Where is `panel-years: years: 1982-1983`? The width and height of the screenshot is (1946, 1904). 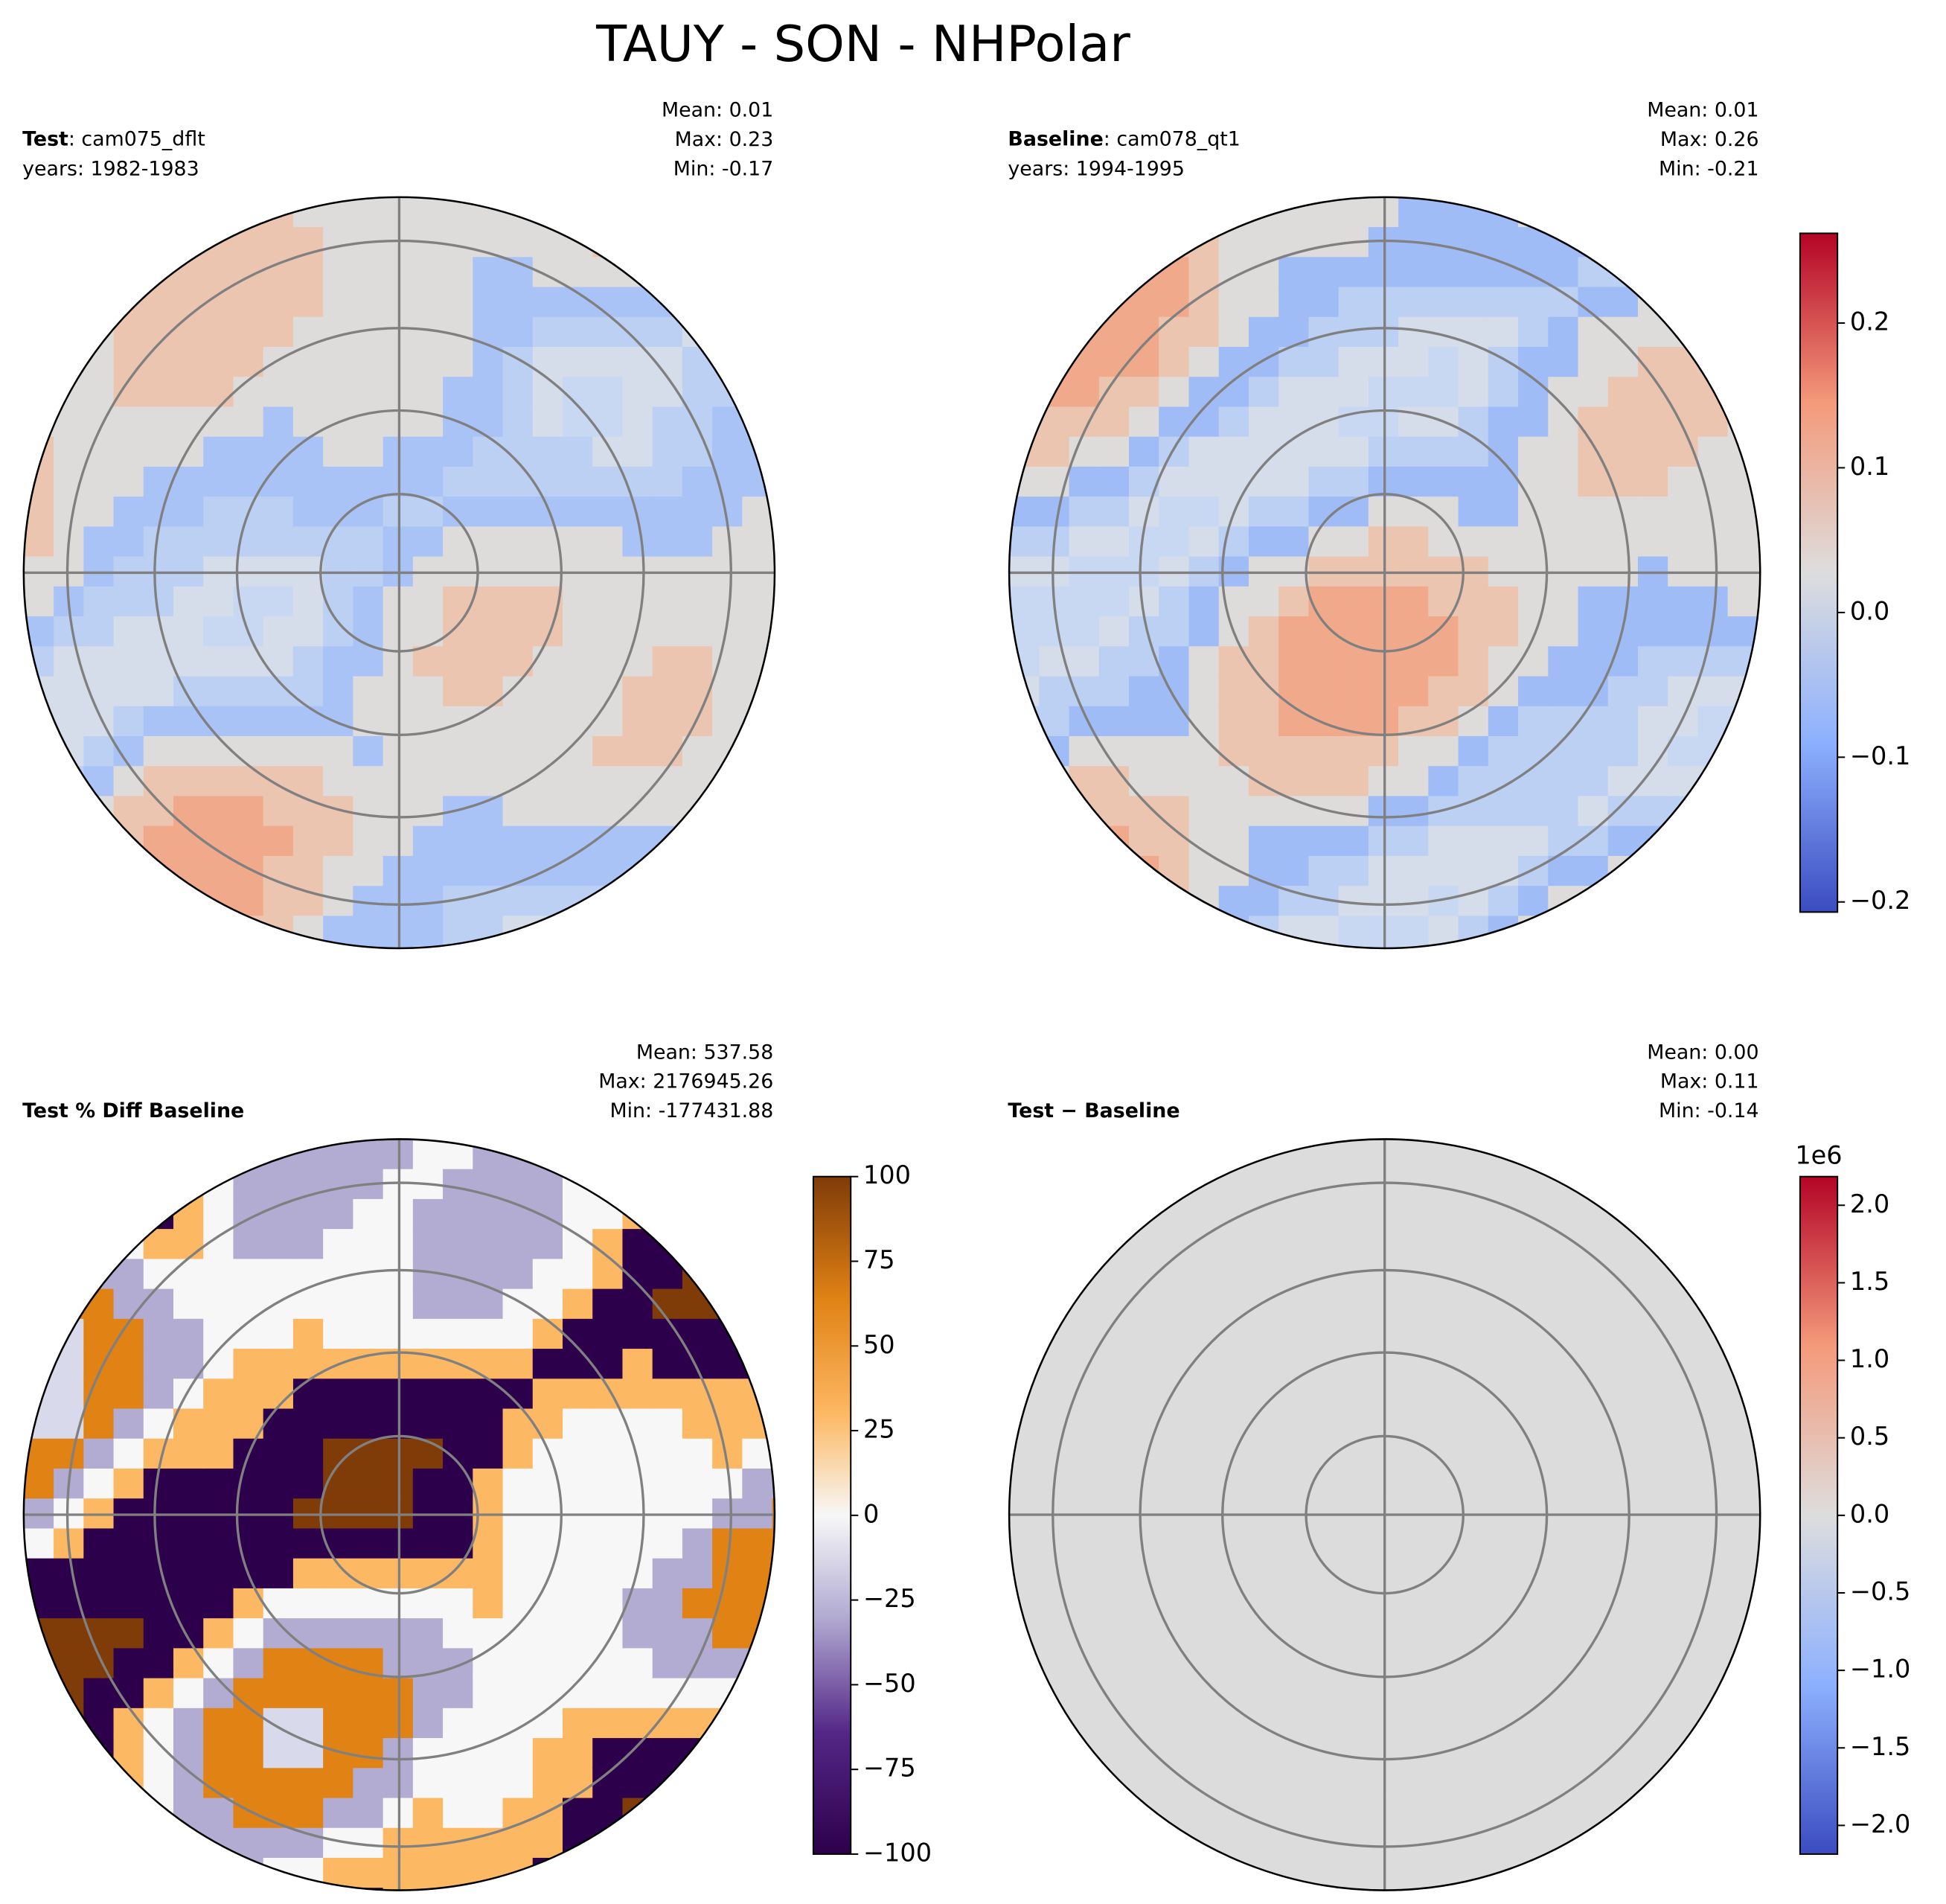
panel-years: years: 1982-1983 is located at coordinates (110, 168).